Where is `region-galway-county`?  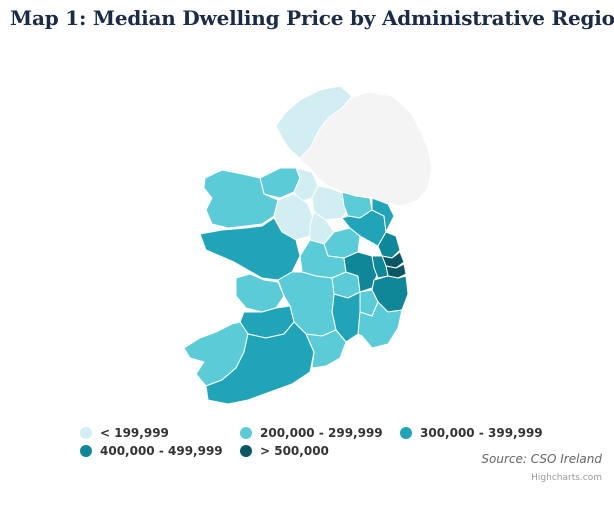 region-galway-county is located at coordinates (250, 249).